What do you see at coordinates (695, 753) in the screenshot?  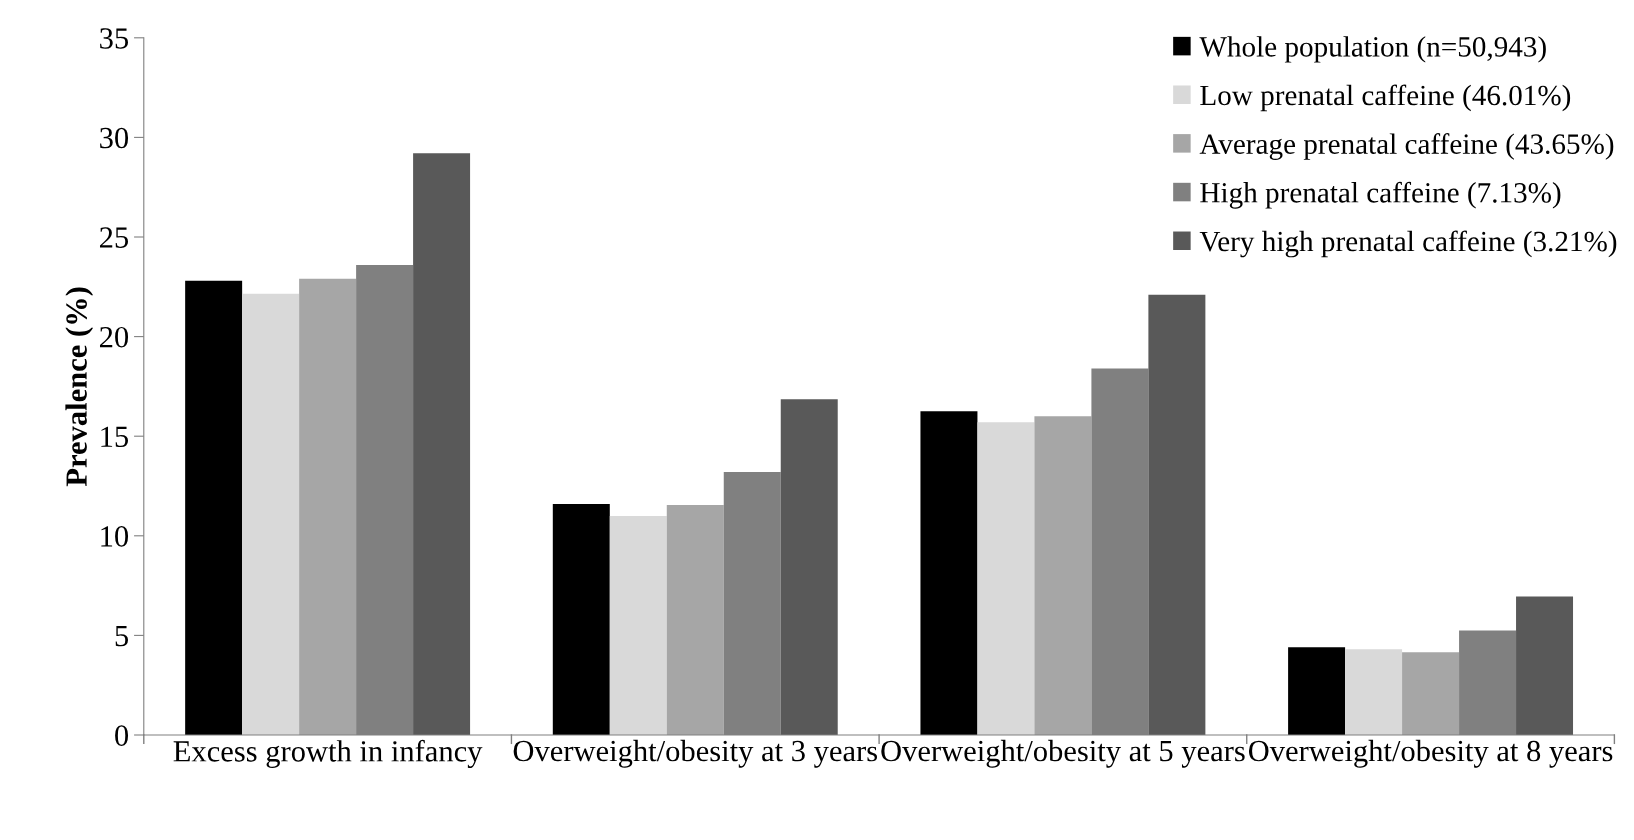 I see `x-tick-label: Overweight/obesity at 3 years` at bounding box center [695, 753].